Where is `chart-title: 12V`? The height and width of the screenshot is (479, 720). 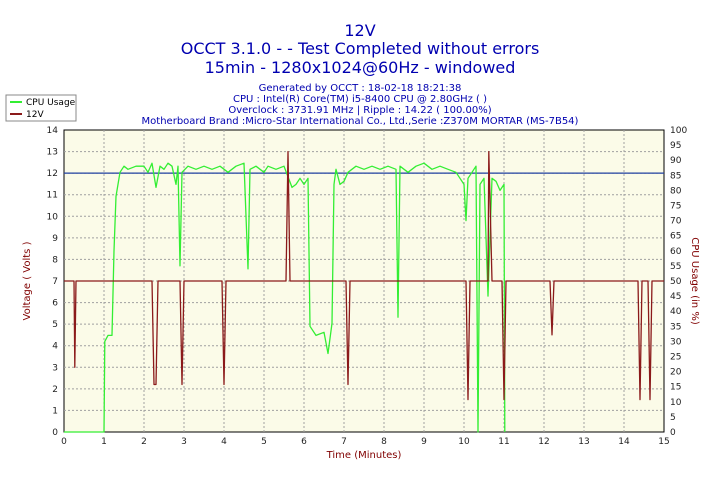
chart-title: 12V is located at coordinates (359, 30).